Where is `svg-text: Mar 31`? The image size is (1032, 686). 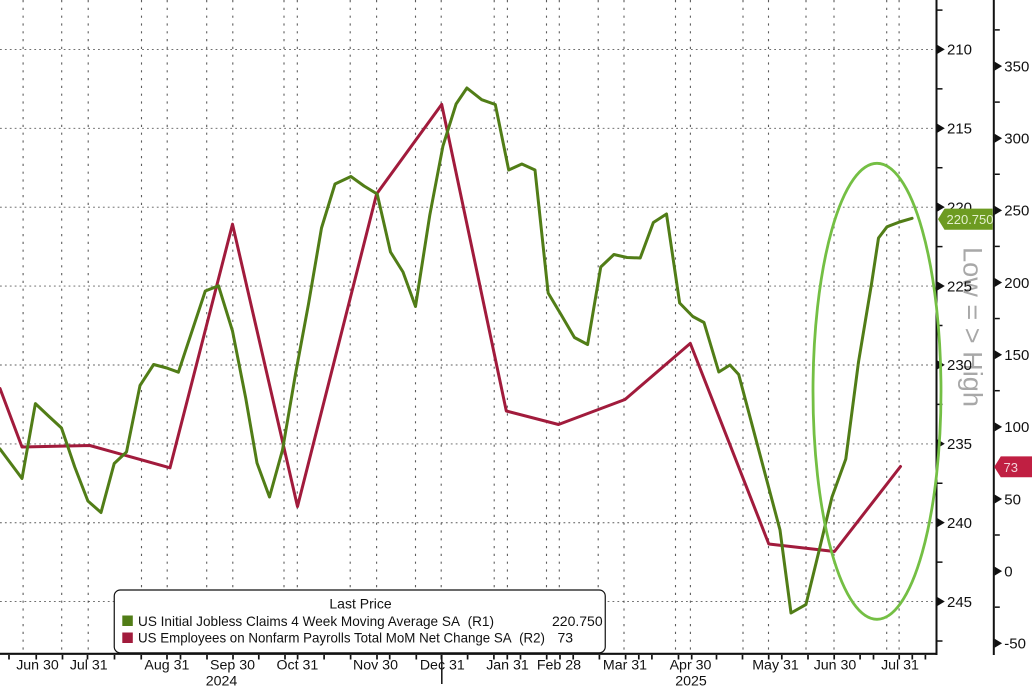
svg-text: Mar 31 is located at coordinates (625, 666).